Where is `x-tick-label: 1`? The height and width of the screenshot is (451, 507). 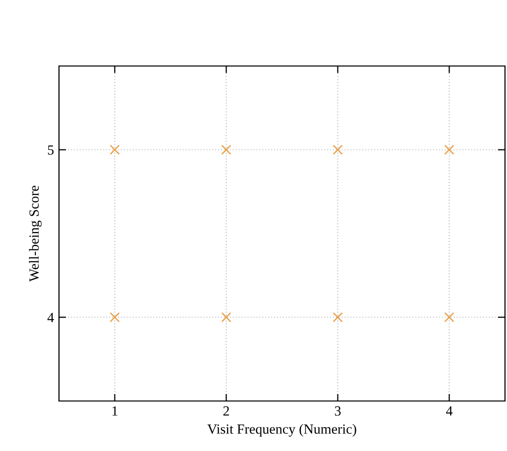
x-tick-label: 1 is located at coordinates (115, 411).